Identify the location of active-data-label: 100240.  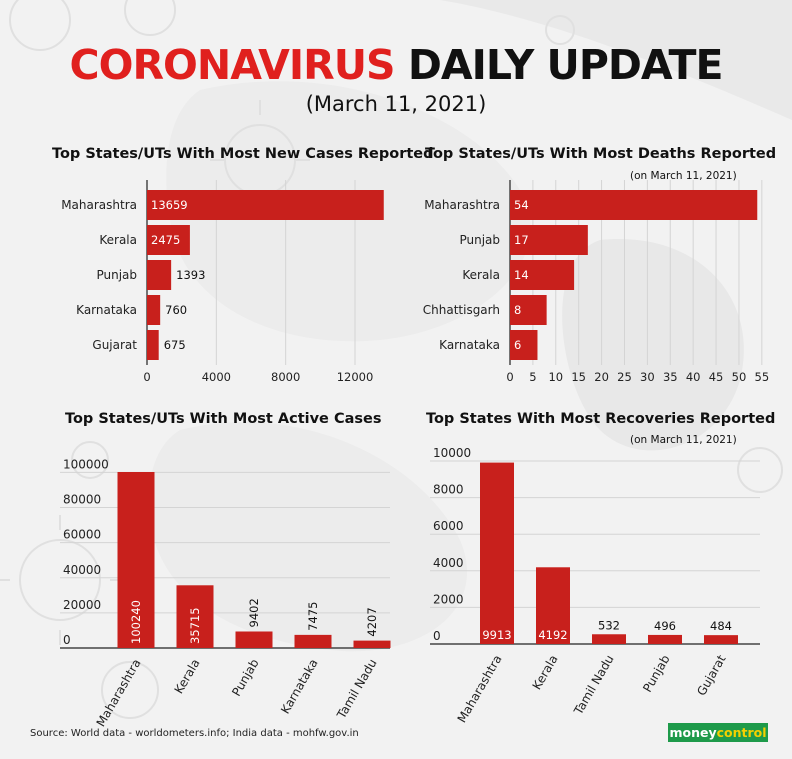
(136, 622).